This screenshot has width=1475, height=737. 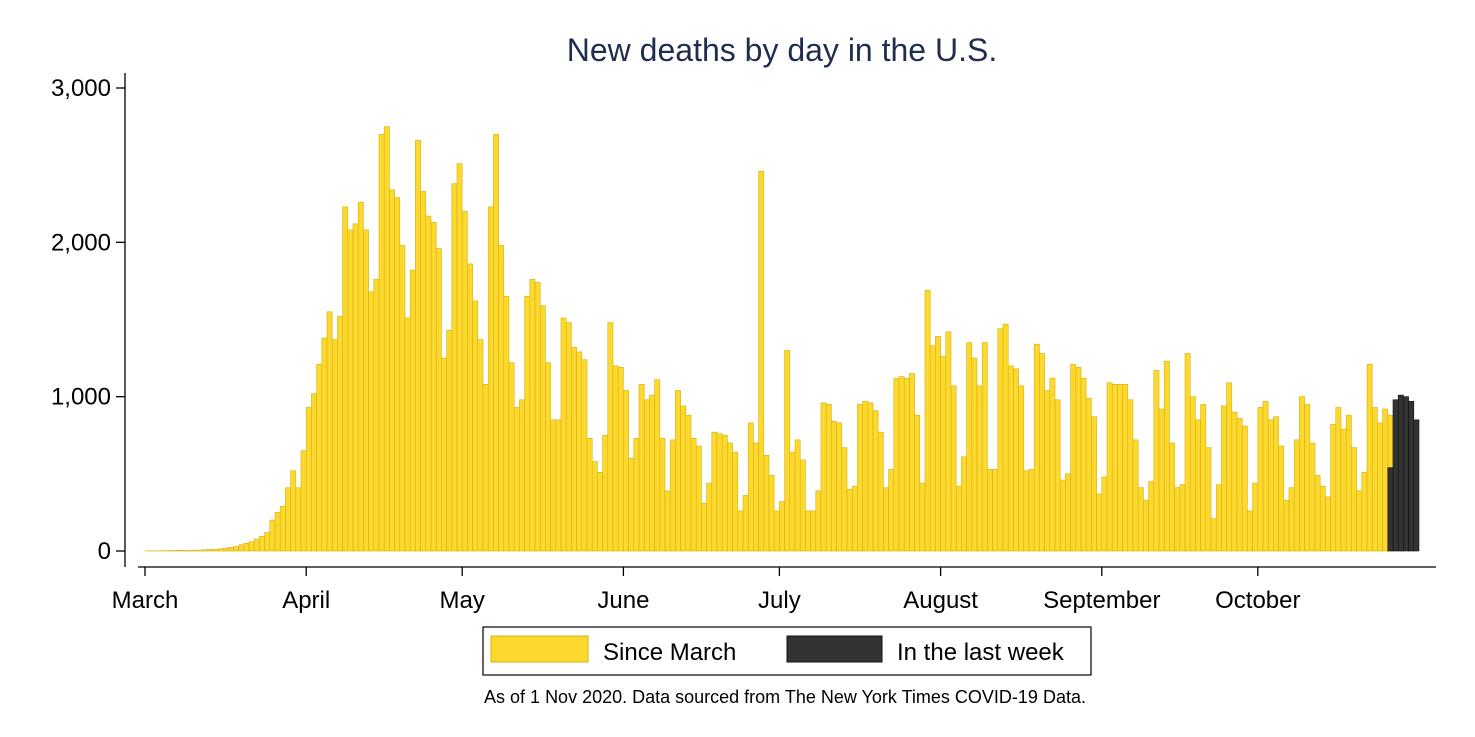 I want to click on y-tick-label: 2,000, so click(x=81, y=242).